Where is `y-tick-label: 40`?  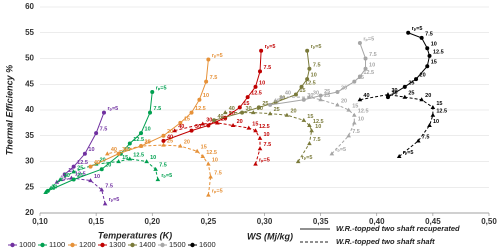 y-tick-label: 40 is located at coordinates (29, 109).